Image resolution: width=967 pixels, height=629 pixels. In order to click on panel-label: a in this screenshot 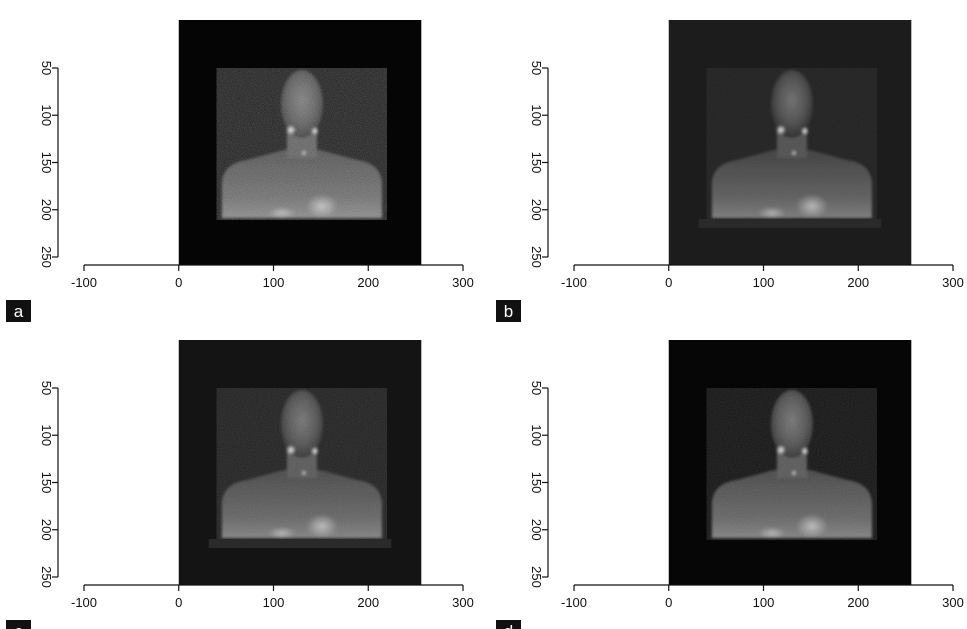, I will do `click(19, 311)`.